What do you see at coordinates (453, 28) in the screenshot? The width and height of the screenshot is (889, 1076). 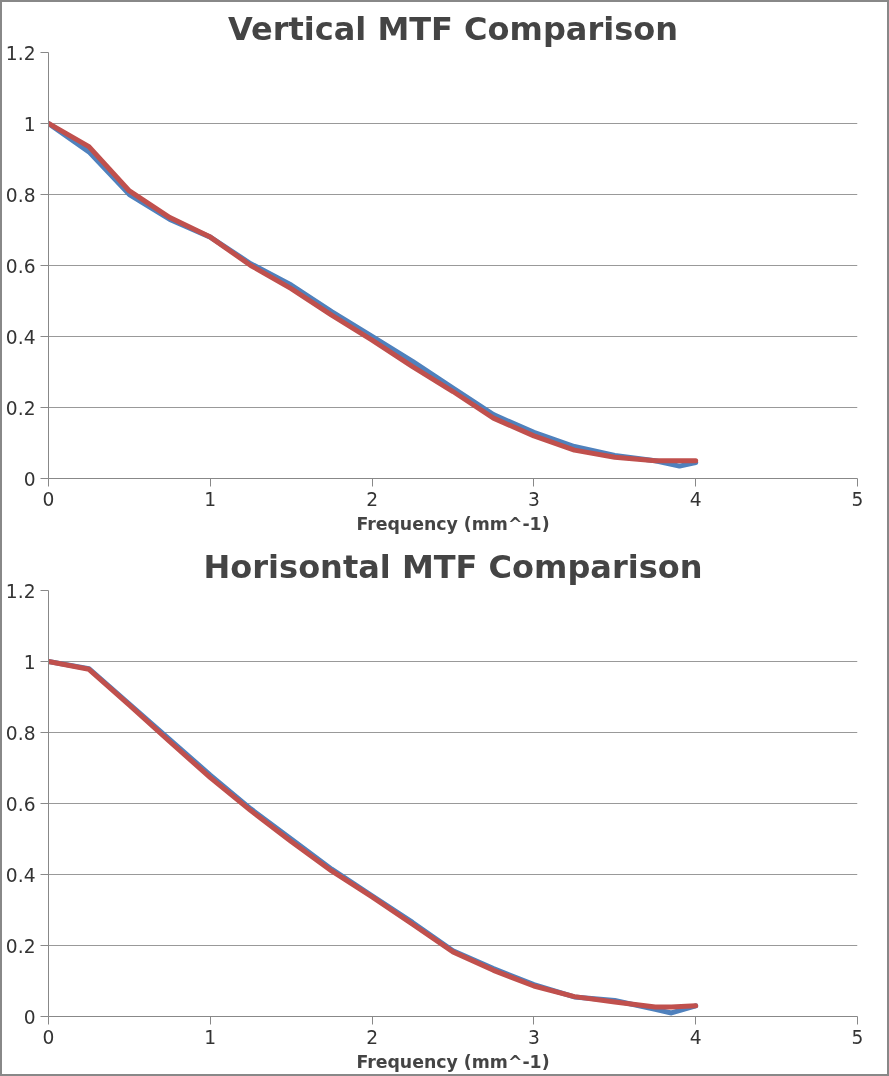 I see `chart-title: Vertical MTF Comparison` at bounding box center [453, 28].